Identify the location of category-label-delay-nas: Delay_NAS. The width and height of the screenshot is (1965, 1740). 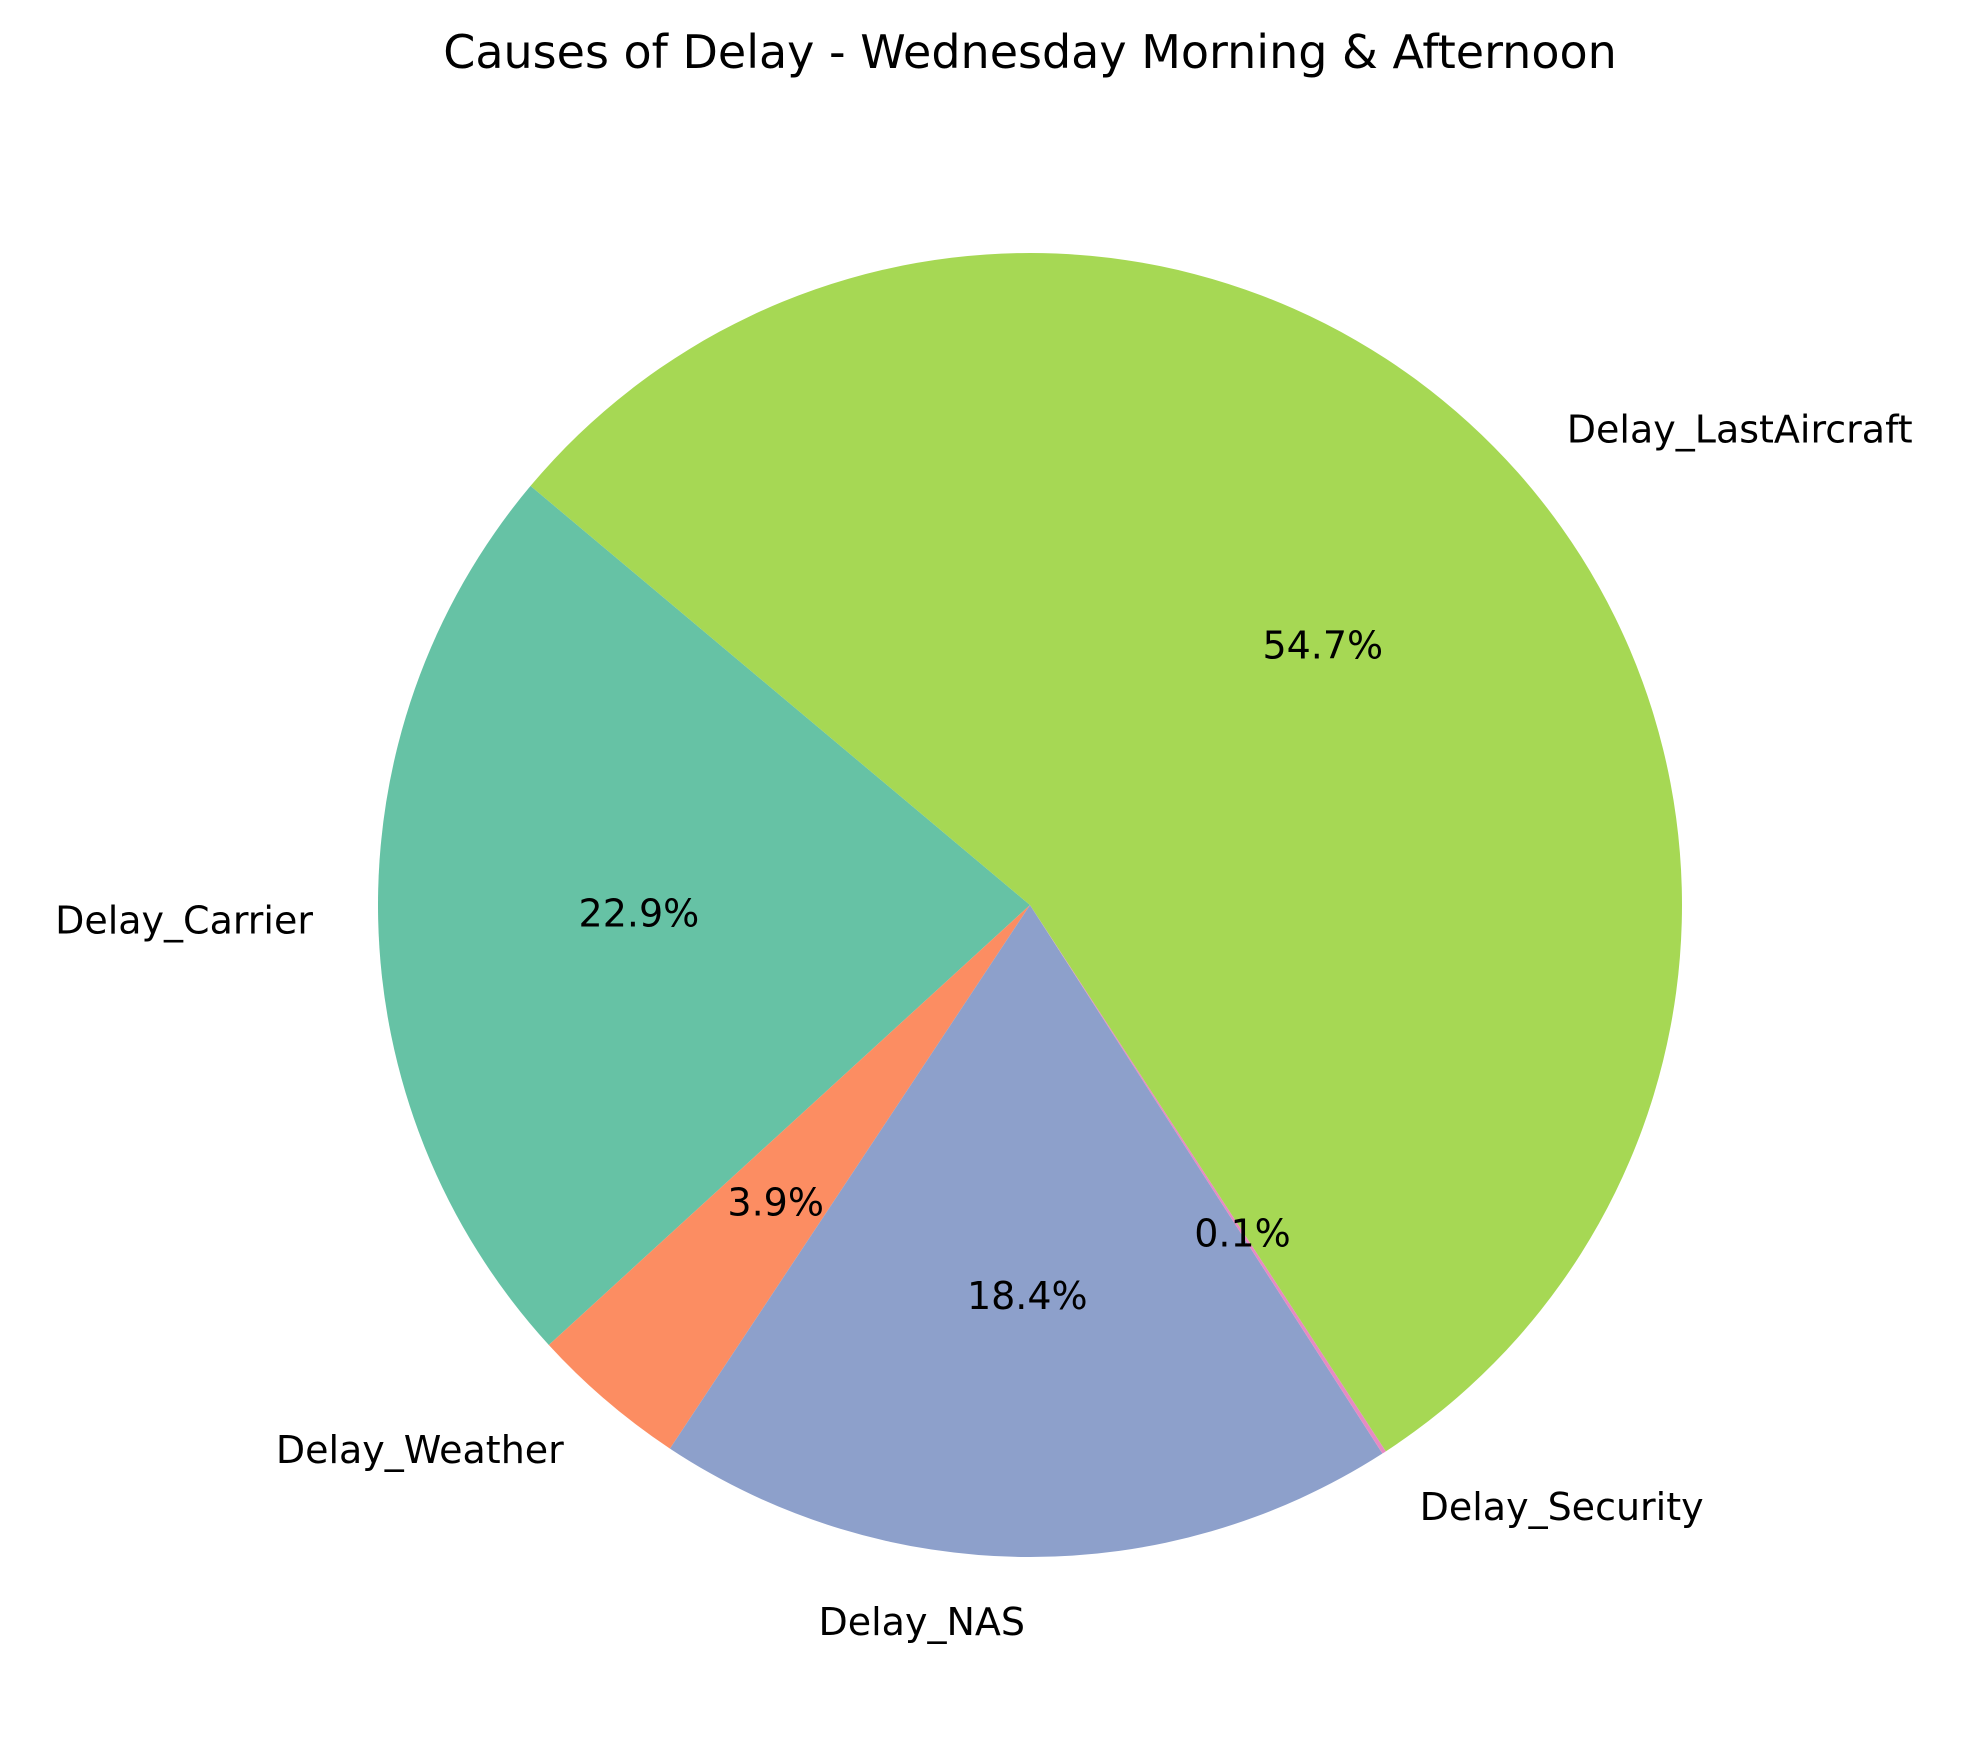
(921, 1622).